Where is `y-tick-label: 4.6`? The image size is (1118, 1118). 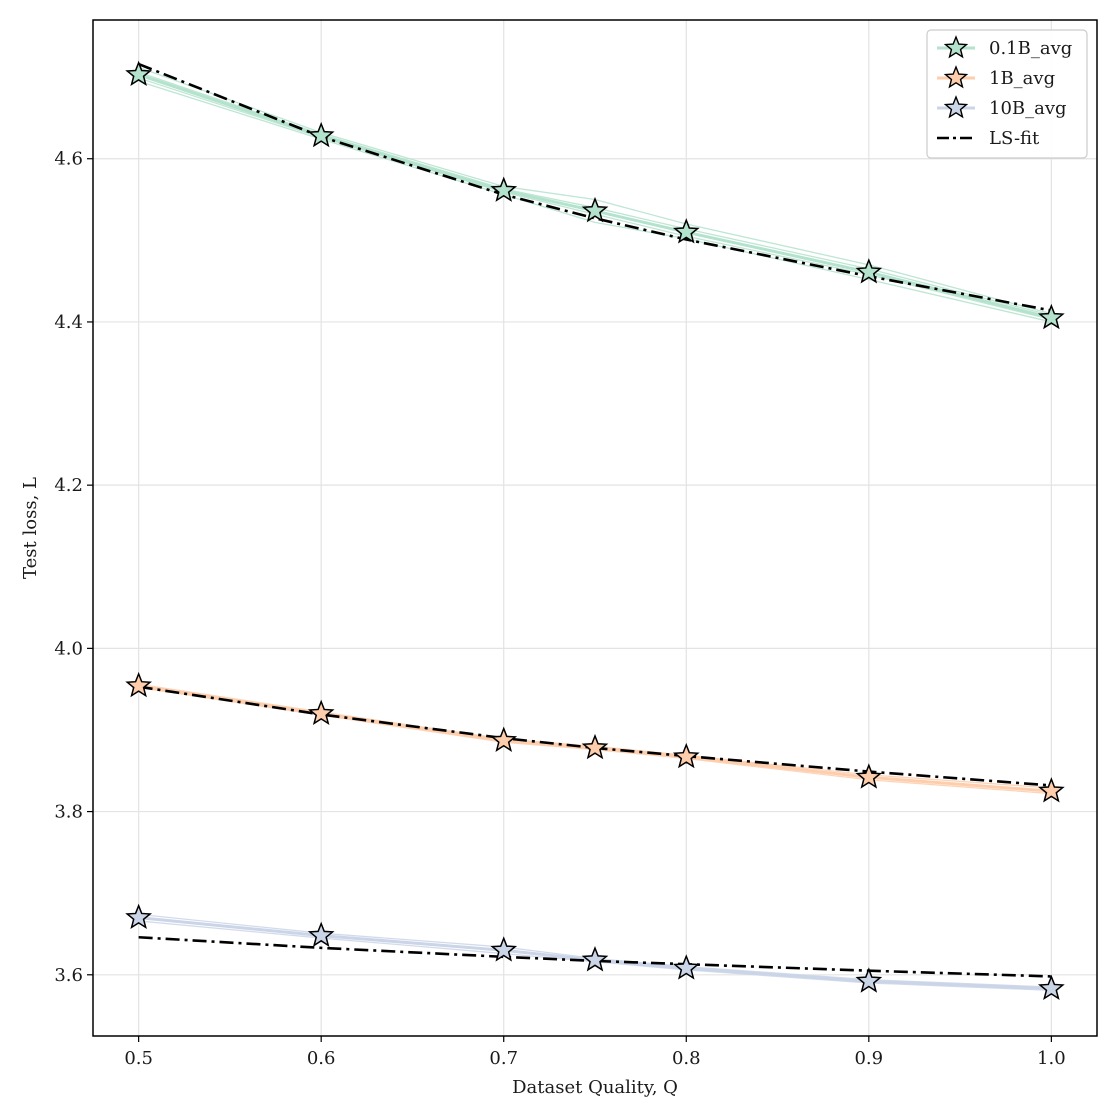 y-tick-label: 4.6 is located at coordinates (68, 159).